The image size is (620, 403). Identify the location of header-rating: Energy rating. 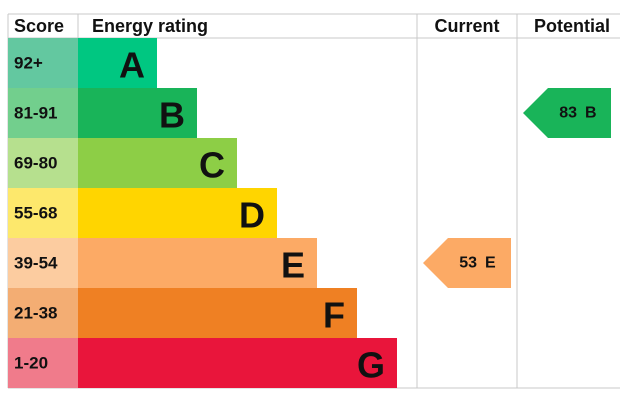
(150, 26).